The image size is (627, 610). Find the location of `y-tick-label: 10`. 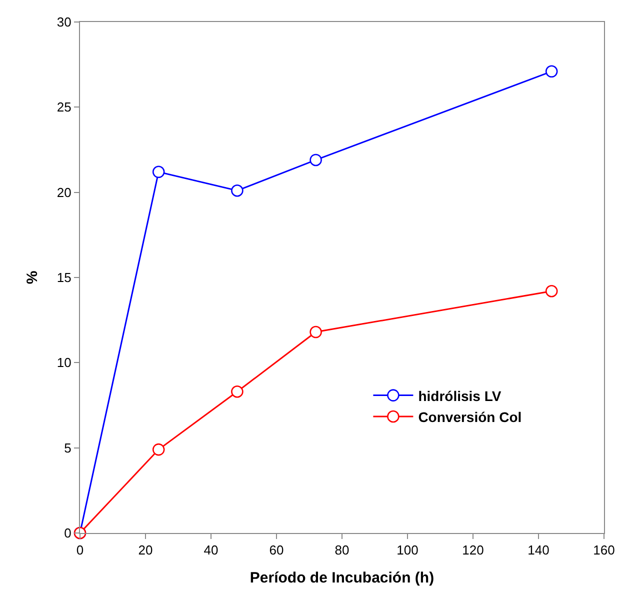

y-tick-label: 10 is located at coordinates (64, 362).